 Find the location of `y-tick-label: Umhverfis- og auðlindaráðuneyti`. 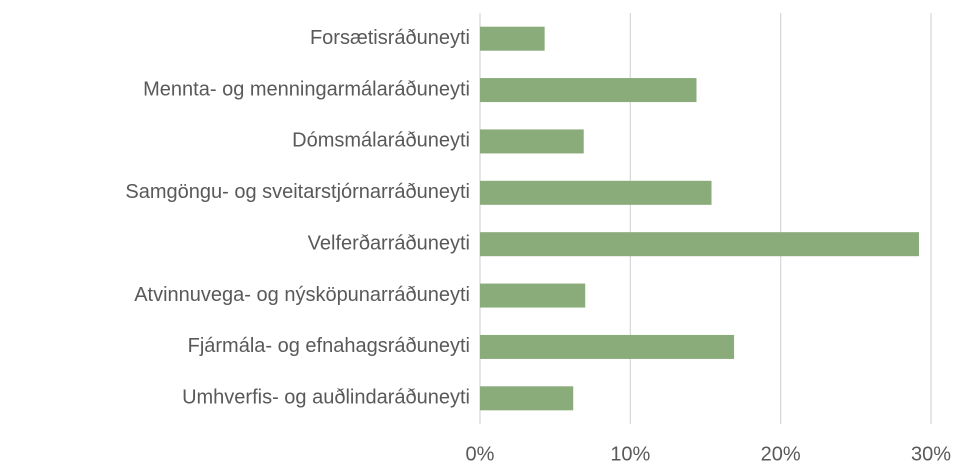

y-tick-label: Umhverfis- og auðlindaráðuneyti is located at coordinates (326, 398).